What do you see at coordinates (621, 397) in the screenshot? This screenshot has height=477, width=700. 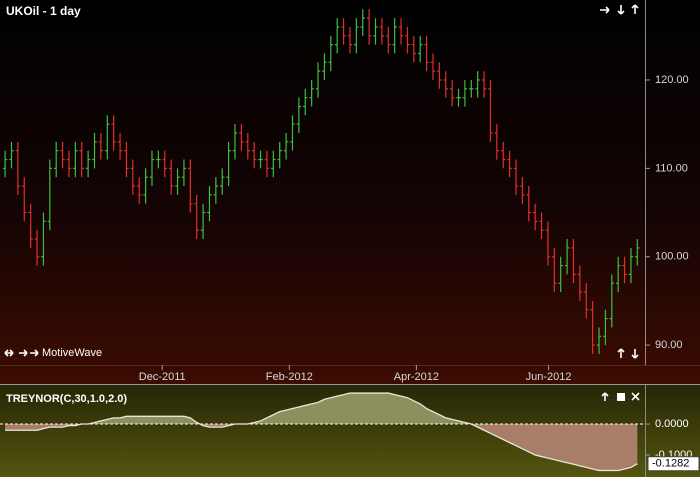 I see `panel-icon` at bounding box center [621, 397].